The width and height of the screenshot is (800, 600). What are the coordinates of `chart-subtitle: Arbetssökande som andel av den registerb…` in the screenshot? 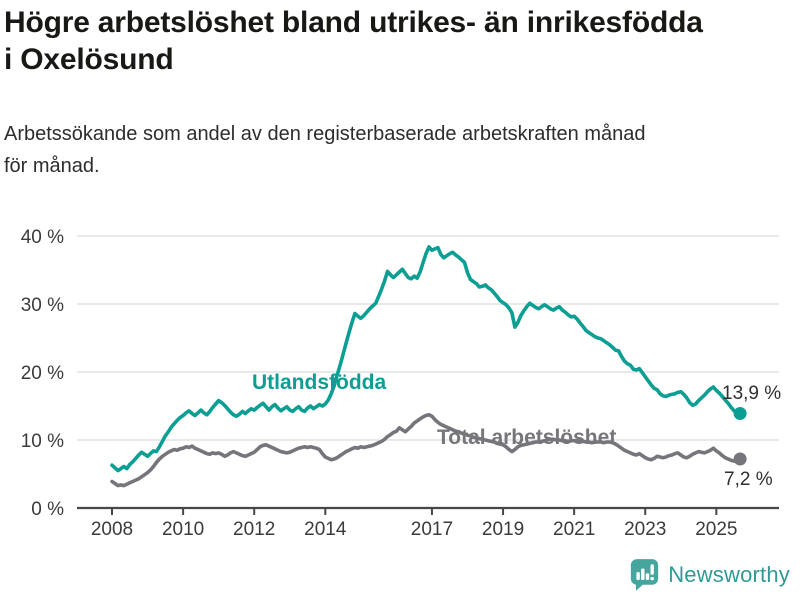 It's located at (325, 150).